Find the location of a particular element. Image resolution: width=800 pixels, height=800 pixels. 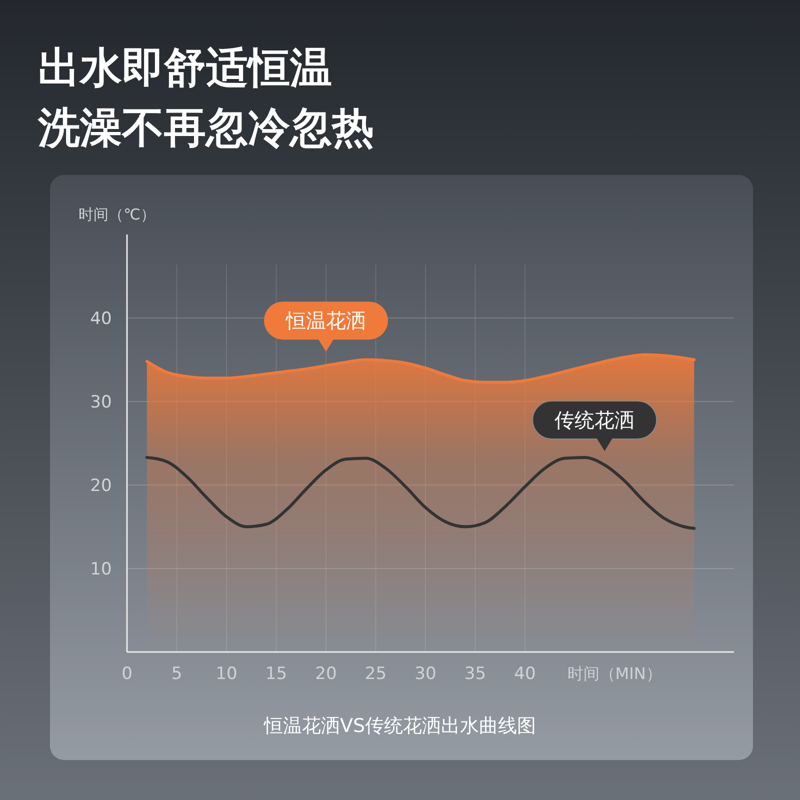

y-tick-label: 20 is located at coordinates (101, 486).